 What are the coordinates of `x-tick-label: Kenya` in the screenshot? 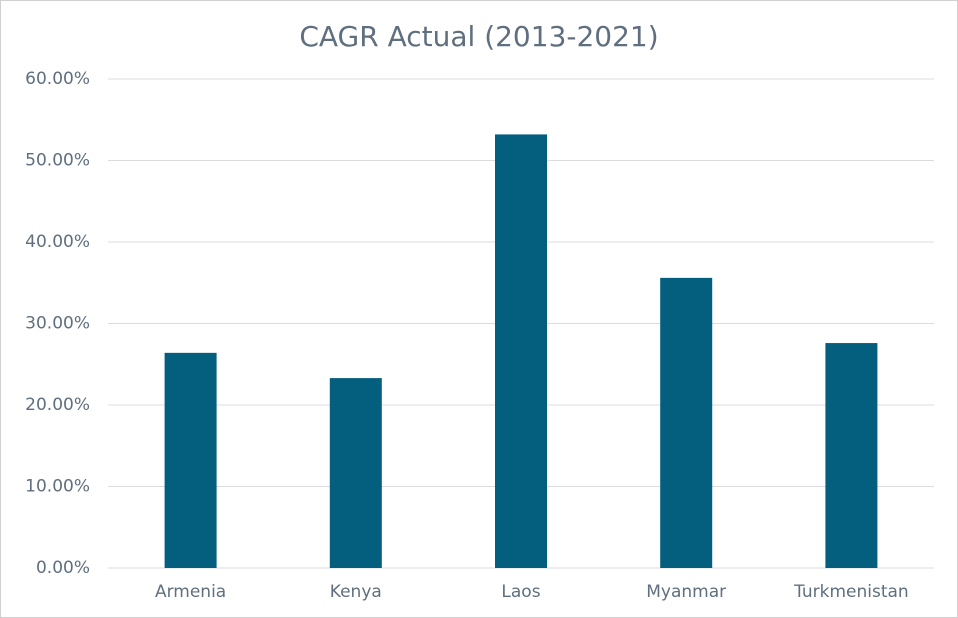 It's located at (356, 592).